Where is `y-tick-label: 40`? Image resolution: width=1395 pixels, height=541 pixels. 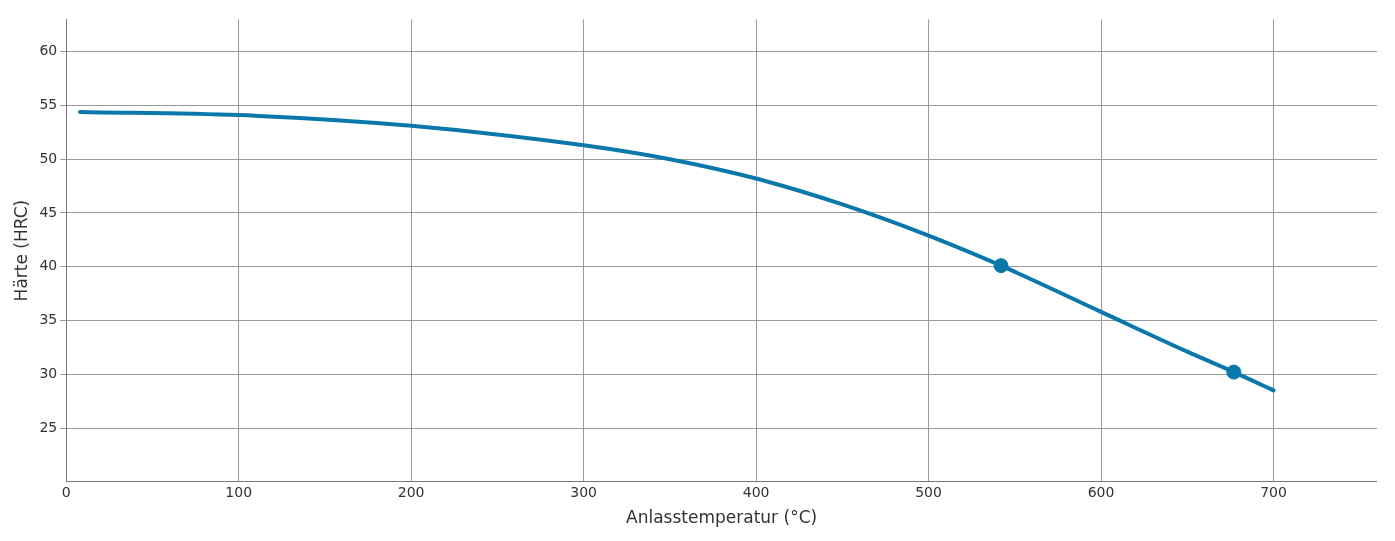 y-tick-label: 40 is located at coordinates (48, 265).